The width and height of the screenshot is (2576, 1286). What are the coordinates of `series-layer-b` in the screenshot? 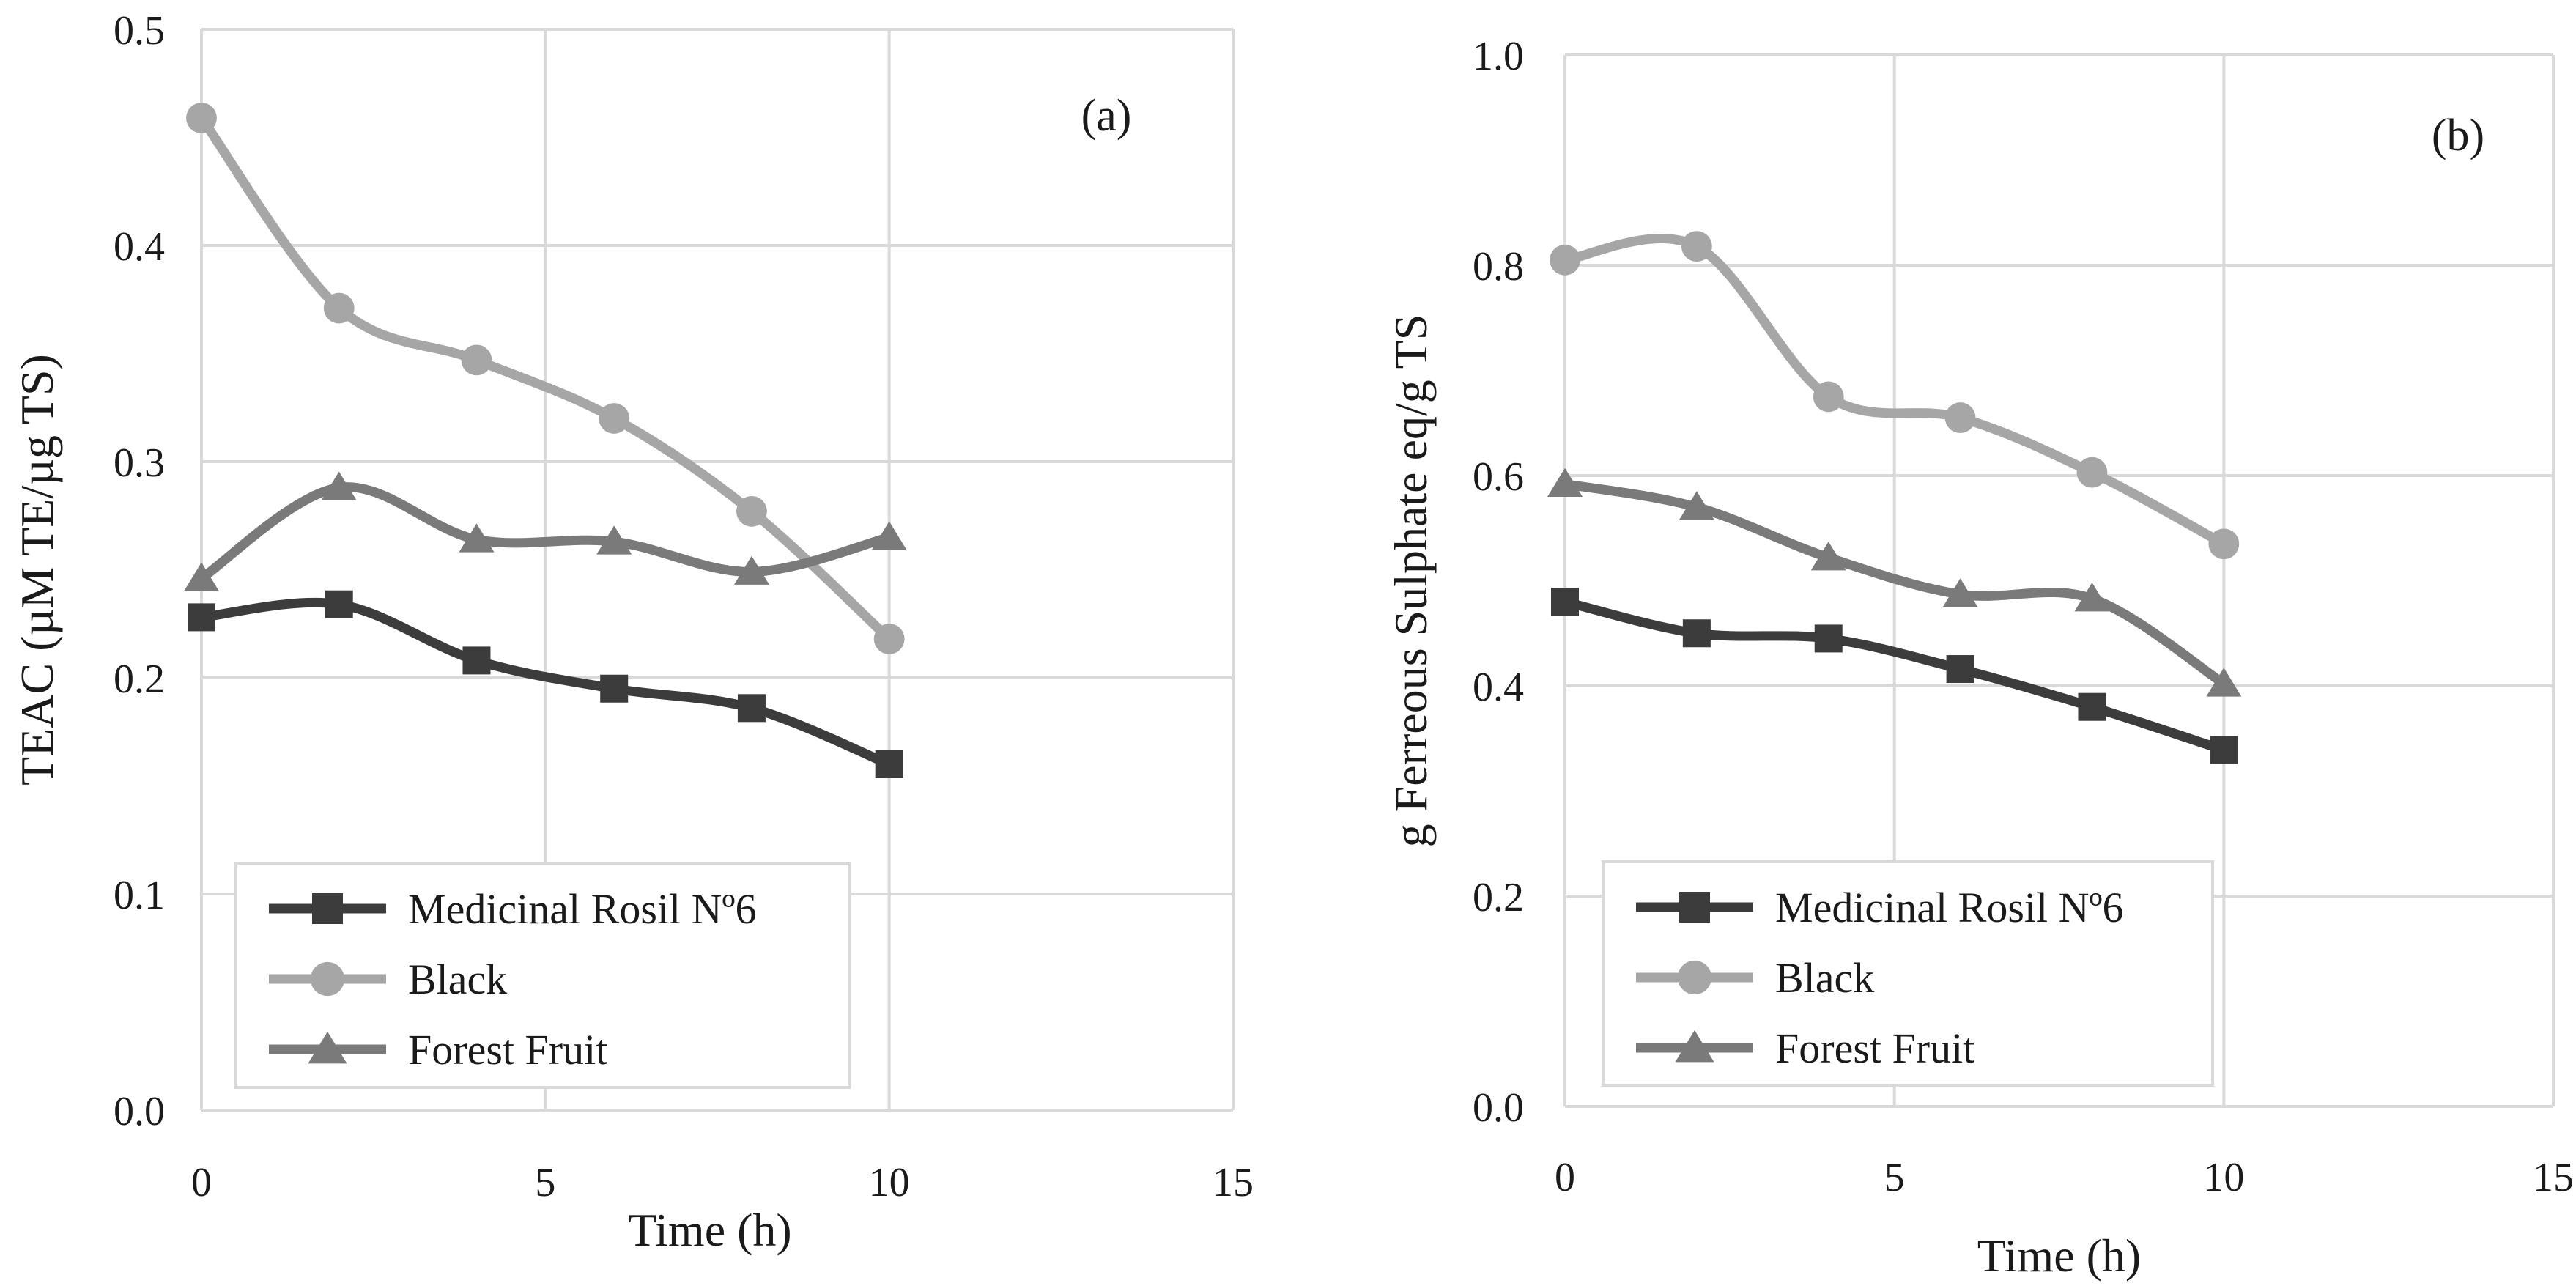 It's located at (1894, 497).